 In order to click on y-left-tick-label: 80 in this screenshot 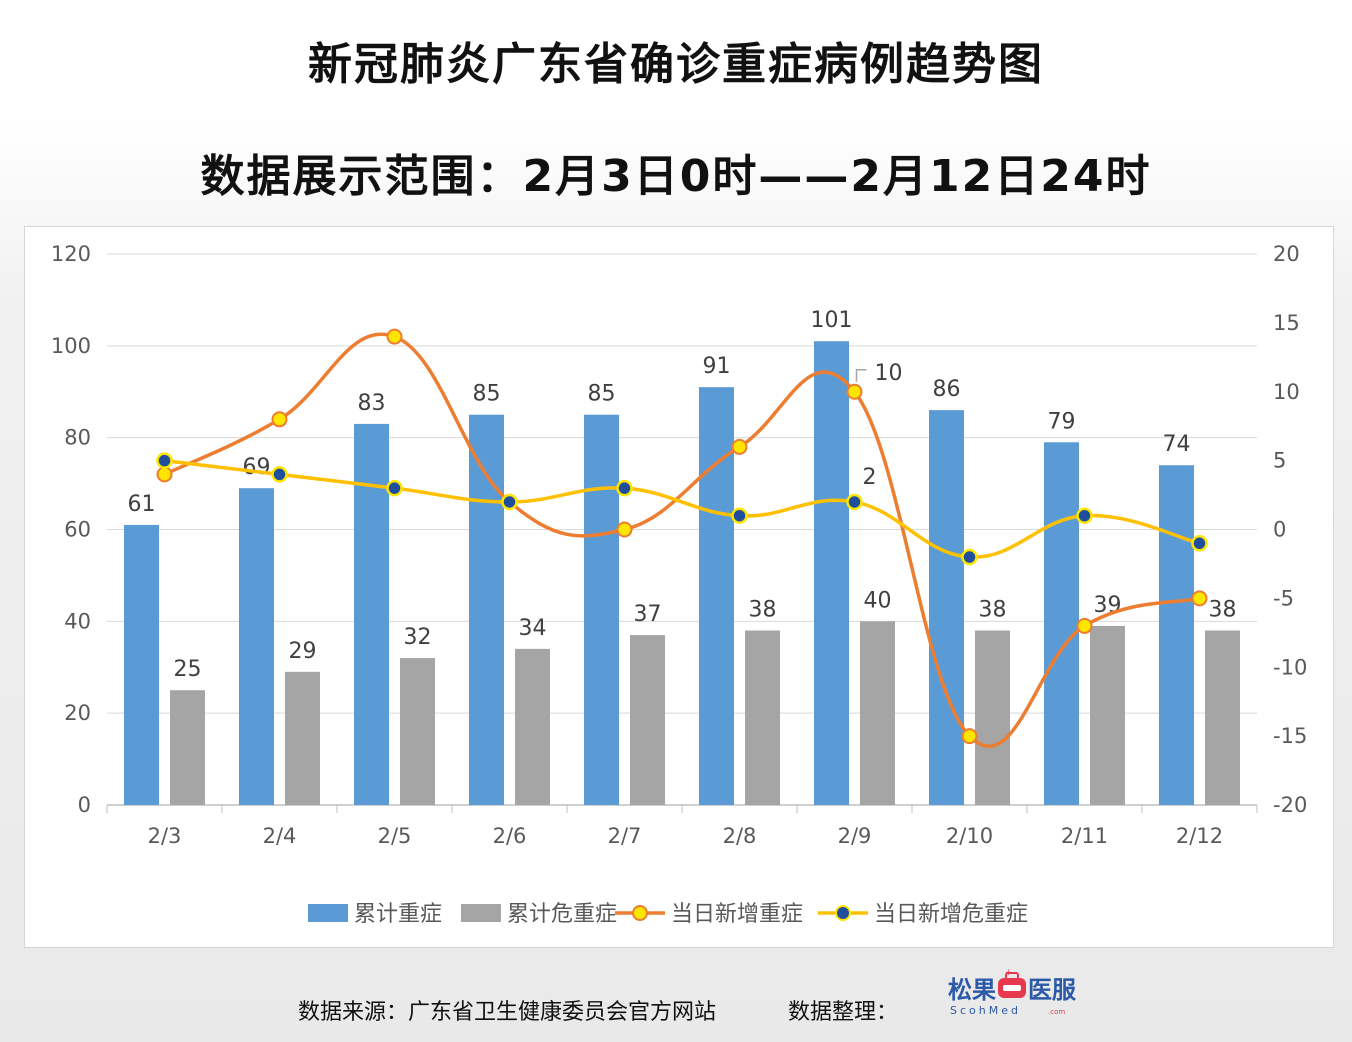, I will do `click(77, 438)`.